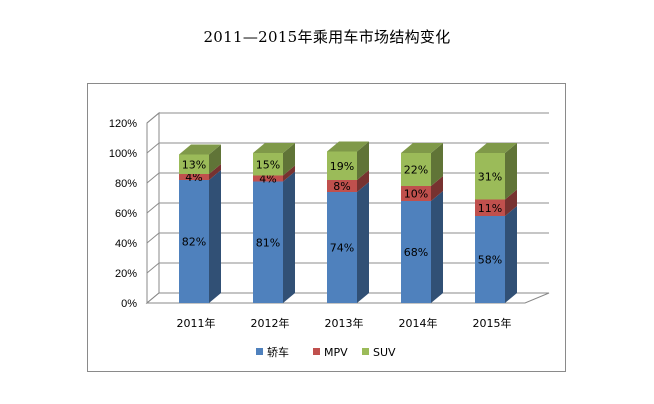 This screenshot has height=404, width=654. I want to click on data-label: 82%, so click(194, 242).